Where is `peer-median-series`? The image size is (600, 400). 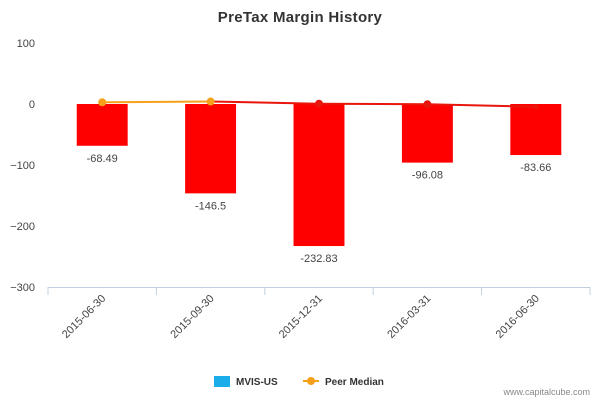 peer-median-series is located at coordinates (318, 103).